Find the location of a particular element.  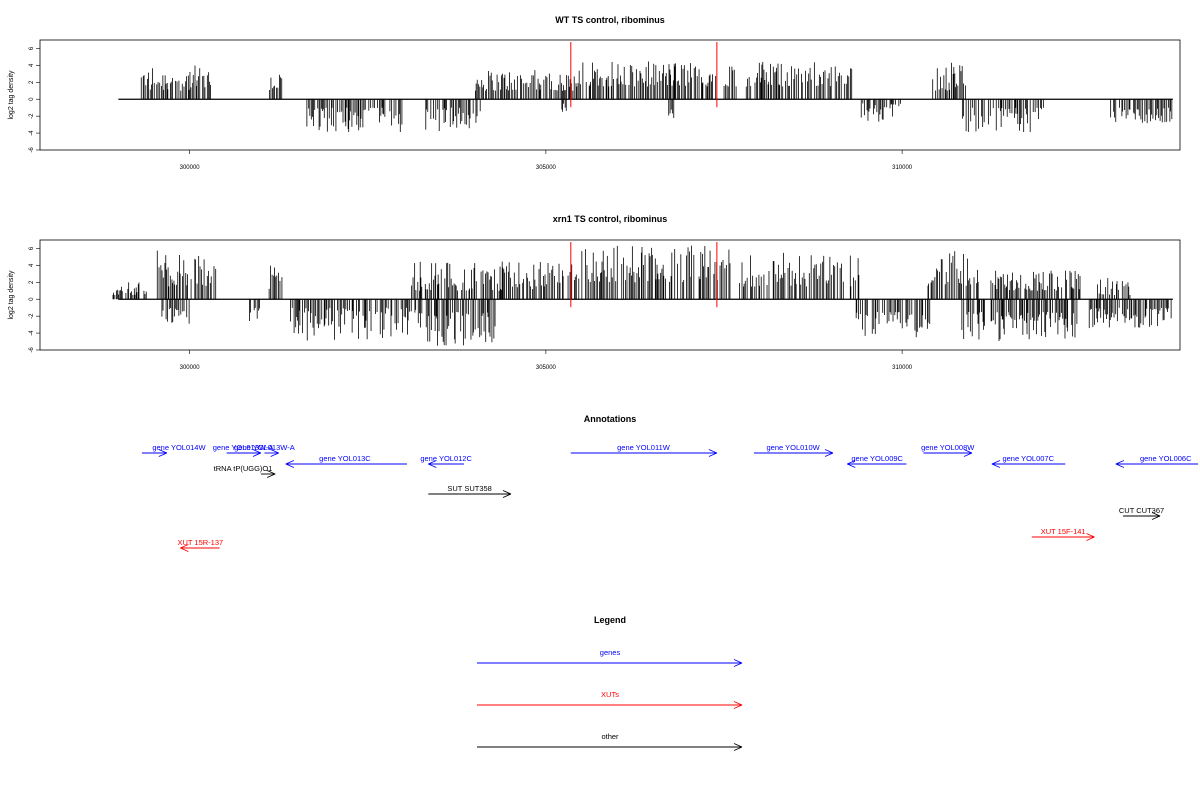

wt-y-axis-label: log2 tag density is located at coordinates (11, 95).